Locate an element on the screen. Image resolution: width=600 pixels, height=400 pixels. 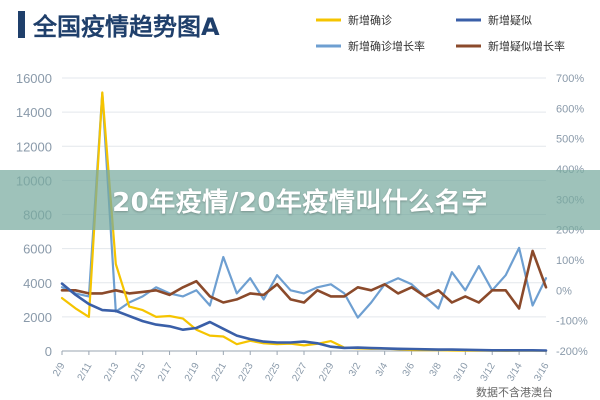
x-tick-label: 3/14 is located at coordinates (514, 372).